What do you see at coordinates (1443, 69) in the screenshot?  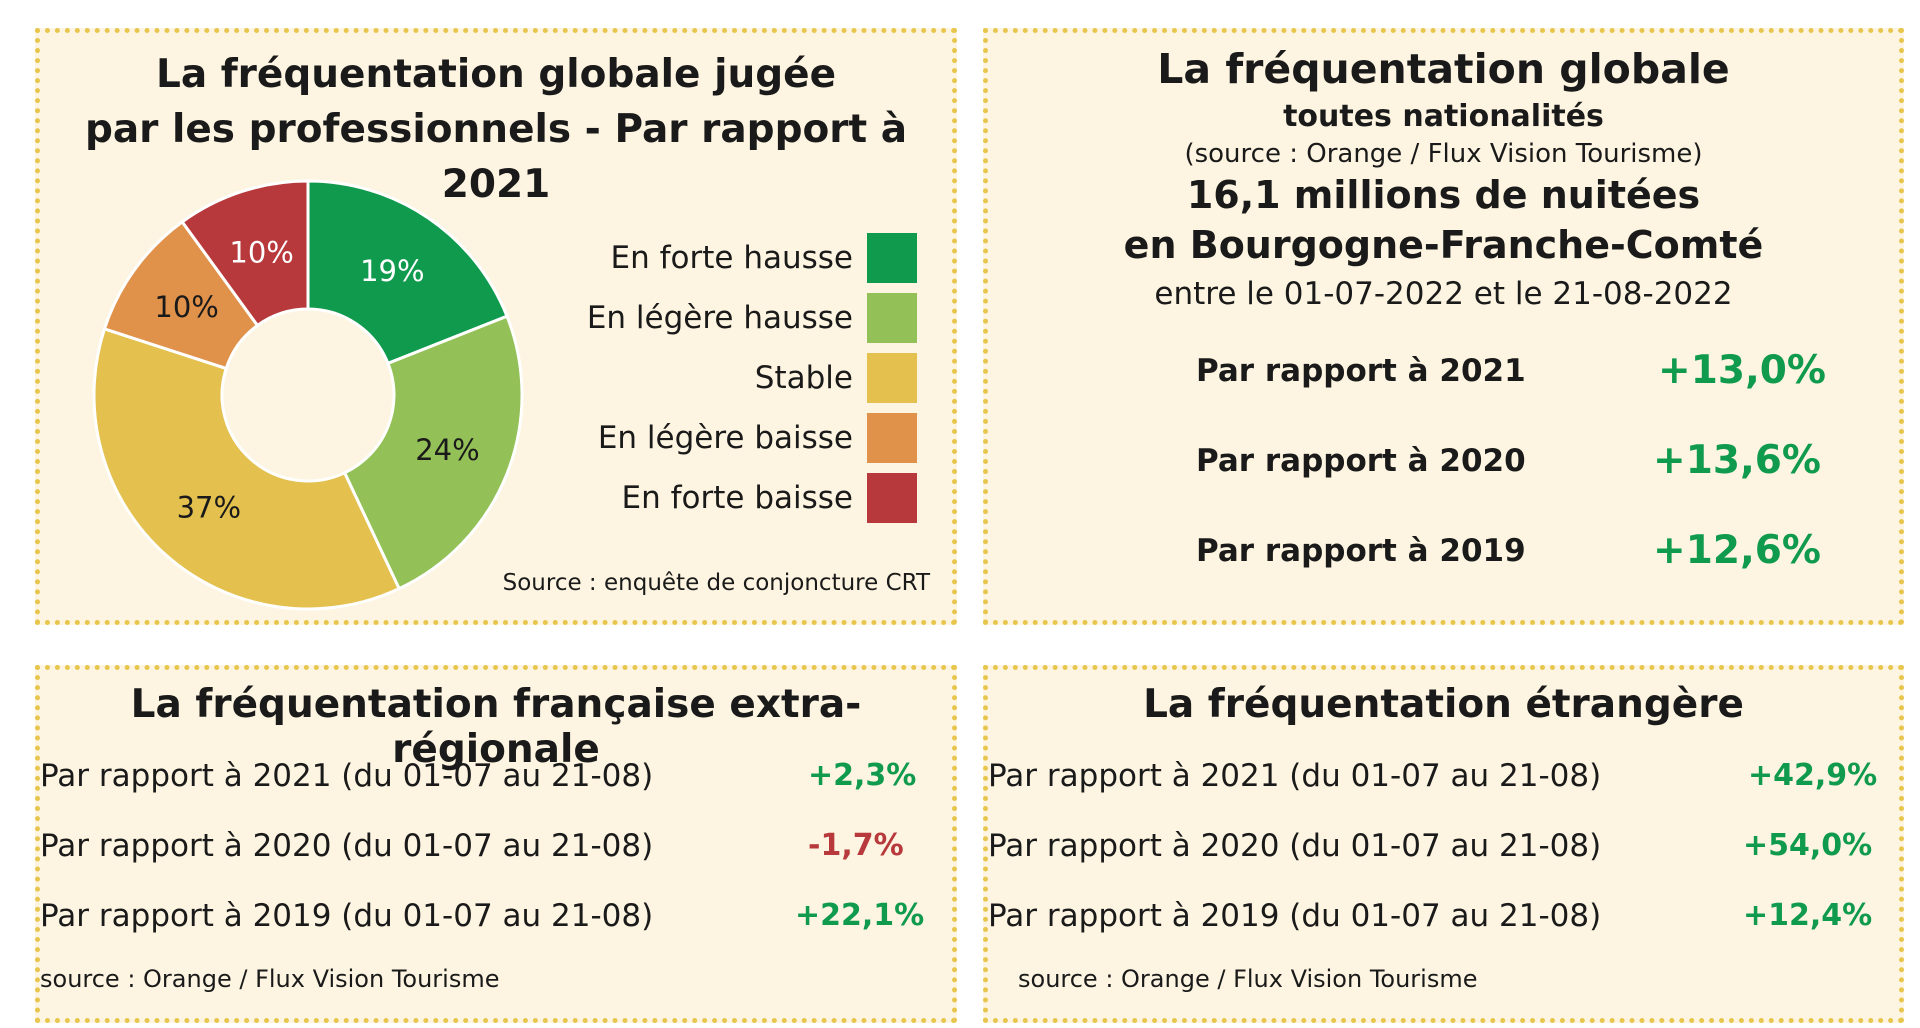 I see `global-title: La fréquentation globale` at bounding box center [1443, 69].